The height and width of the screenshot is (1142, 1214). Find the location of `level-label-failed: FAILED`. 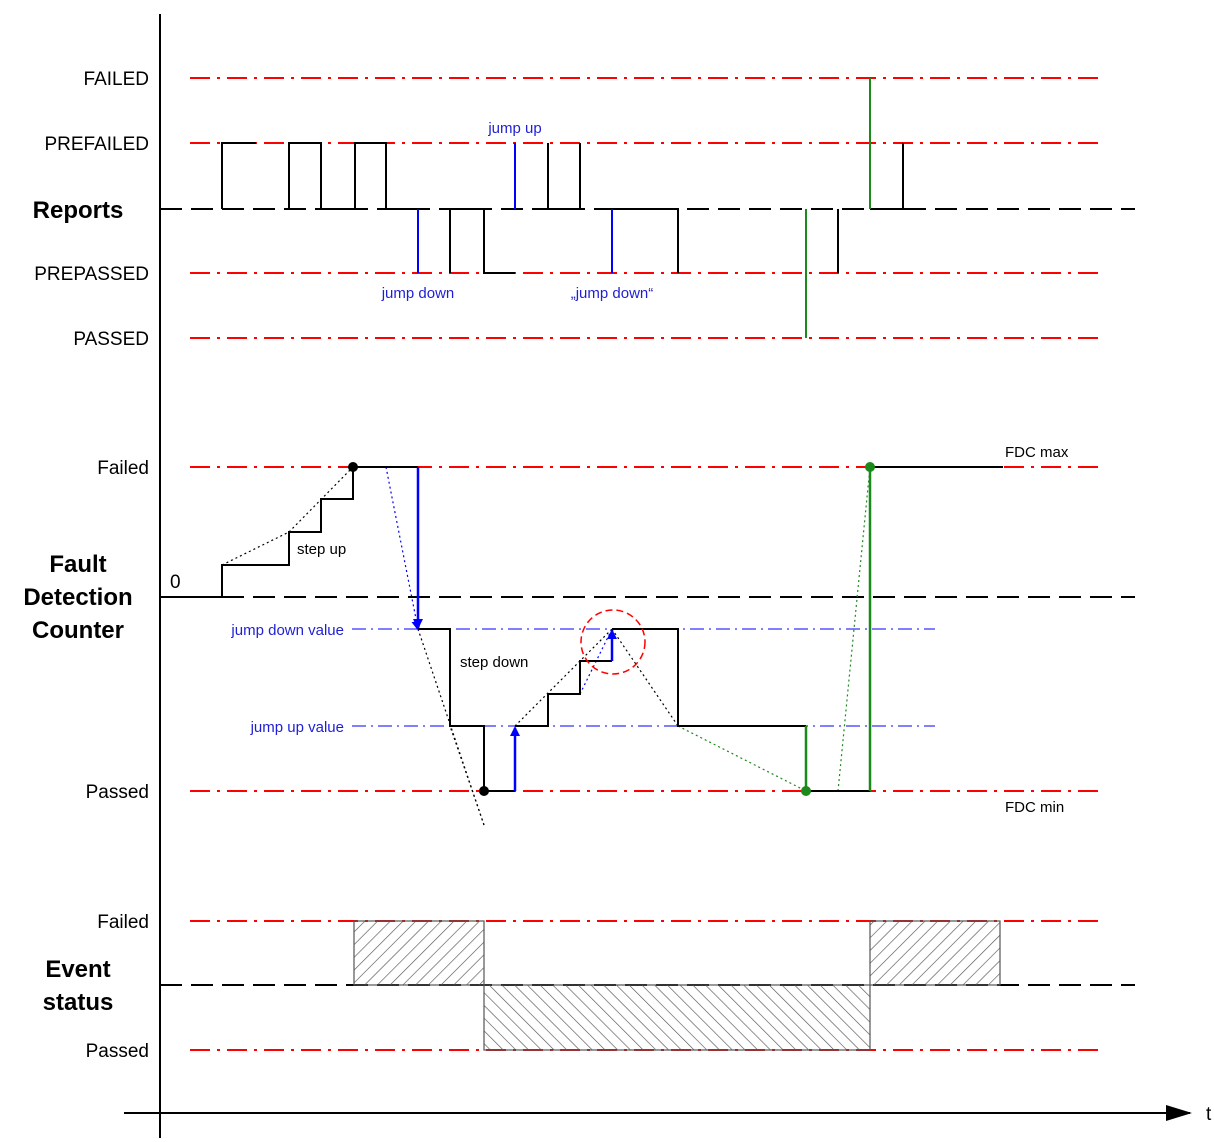

level-label-failed: FAILED is located at coordinates (116, 79).